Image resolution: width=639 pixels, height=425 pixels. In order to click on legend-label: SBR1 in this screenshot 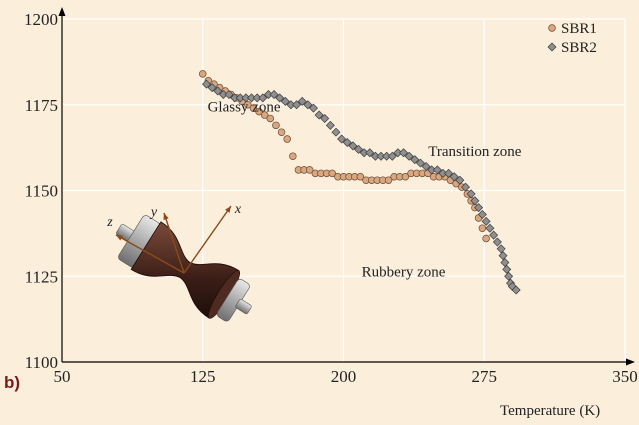, I will do `click(579, 29)`.